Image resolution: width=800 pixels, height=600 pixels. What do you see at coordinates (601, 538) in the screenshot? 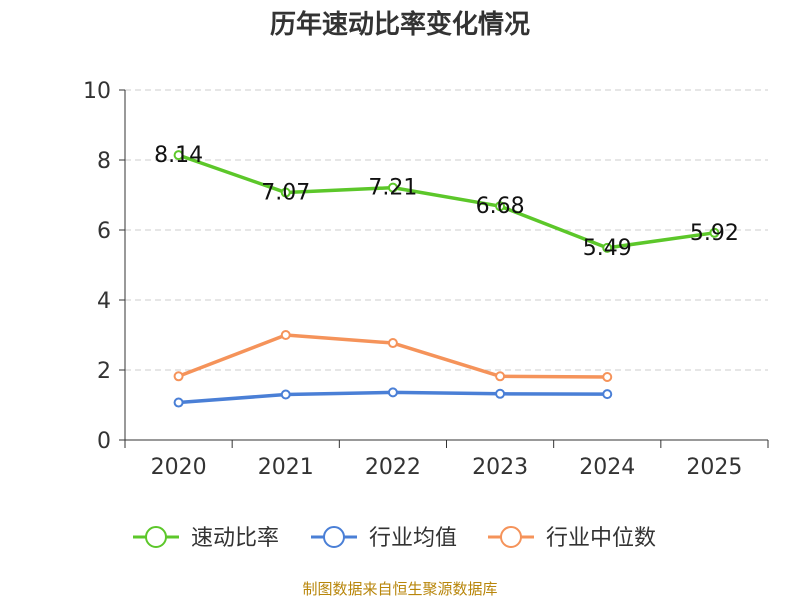
I see `legend-label: 行业中位数` at bounding box center [601, 538].